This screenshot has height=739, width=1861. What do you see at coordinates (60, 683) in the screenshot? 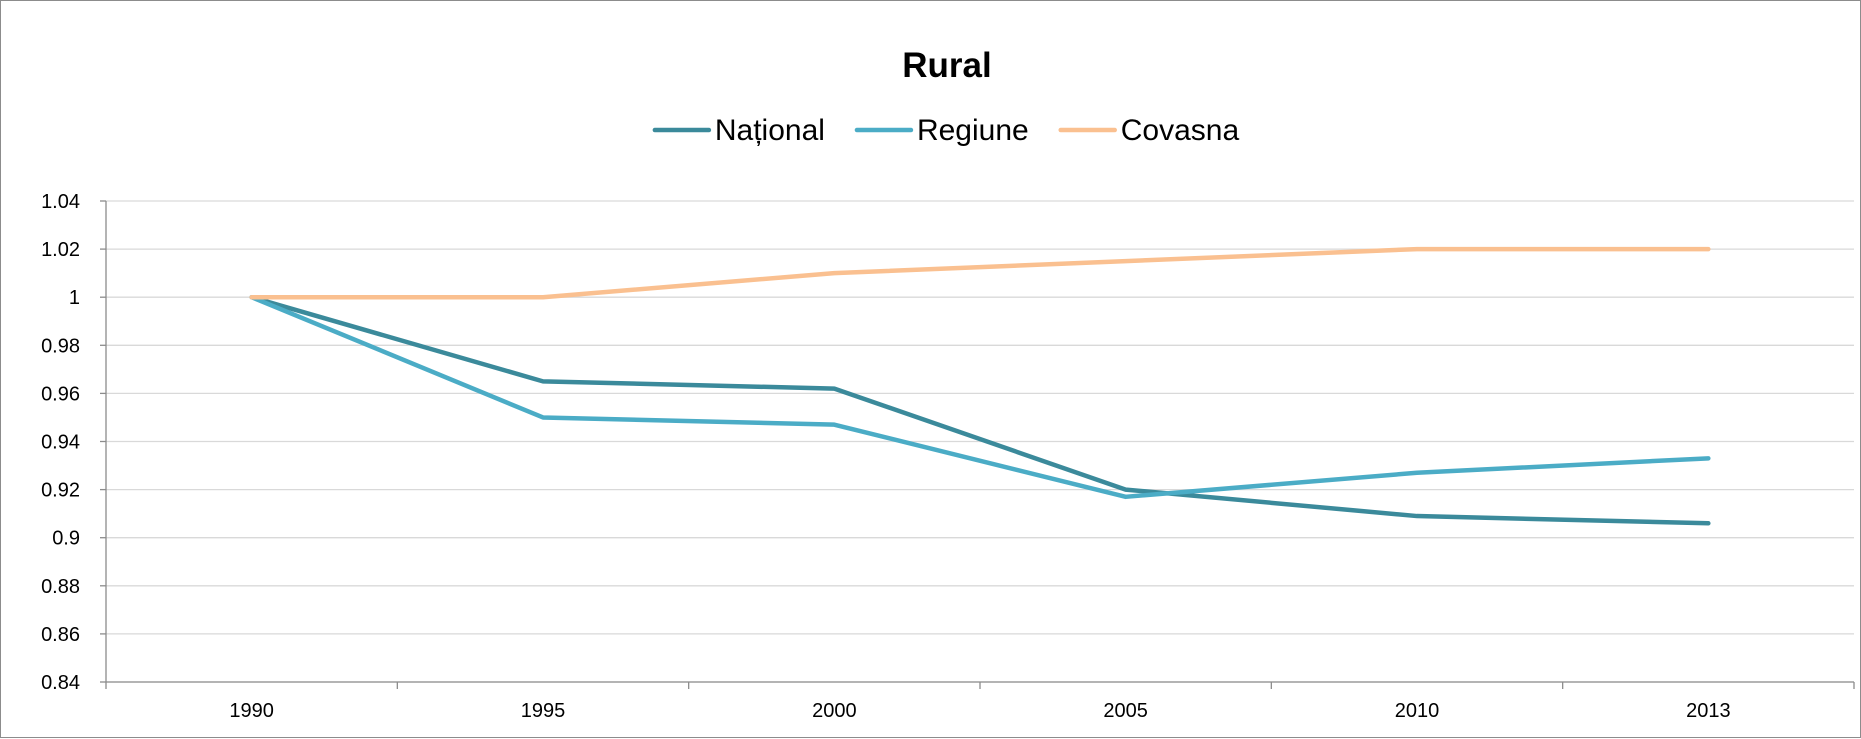
I see `y-tick-label: 0.84` at bounding box center [60, 683].